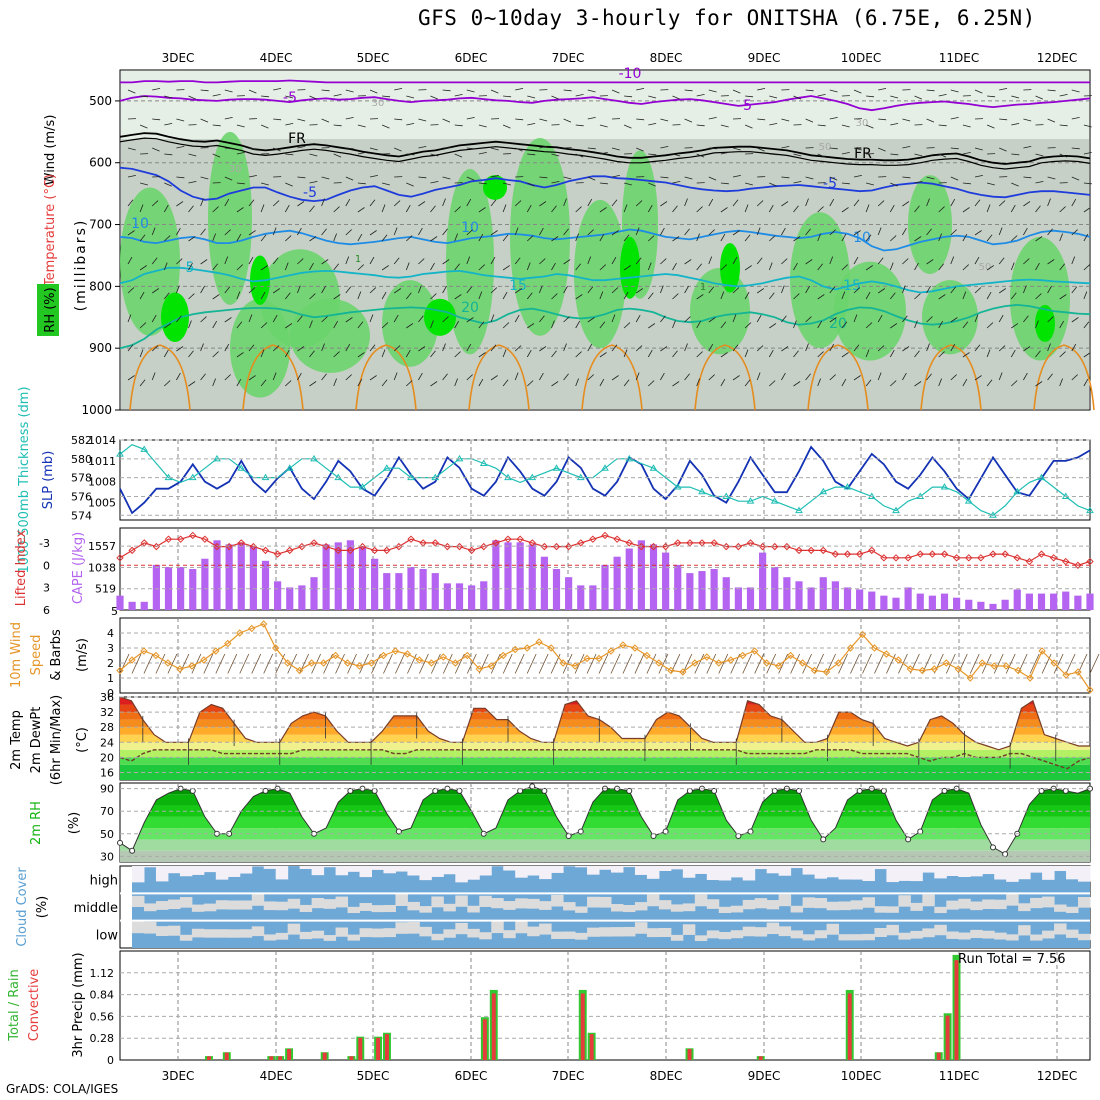 This screenshot has width=1100, height=1100. I want to click on pressure-tick-label: 900, so click(100, 348).